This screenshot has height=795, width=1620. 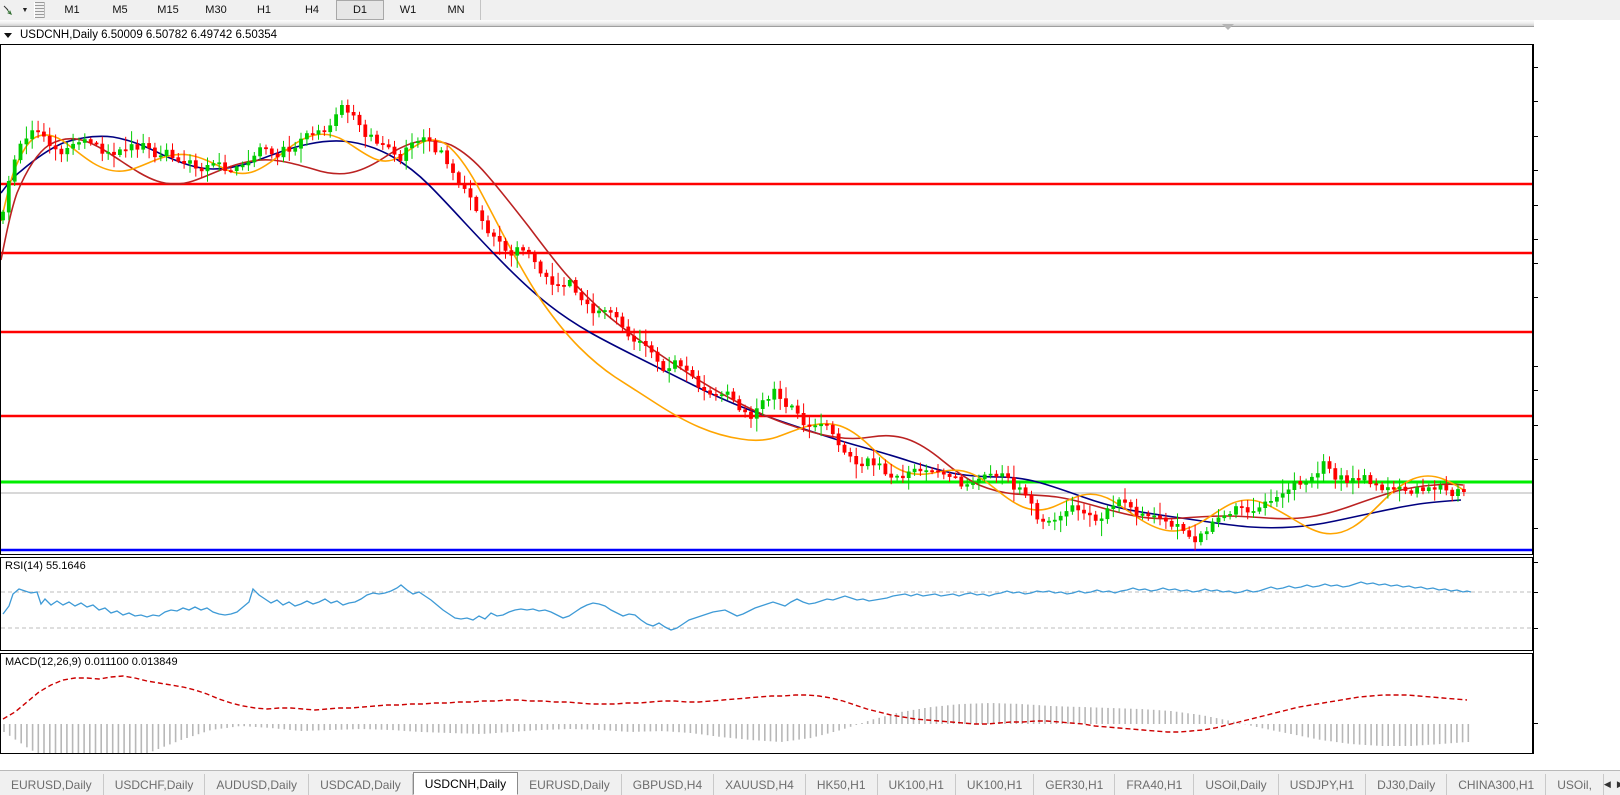 What do you see at coordinates (408, 10) in the screenshot?
I see `timeframe-w1: W1` at bounding box center [408, 10].